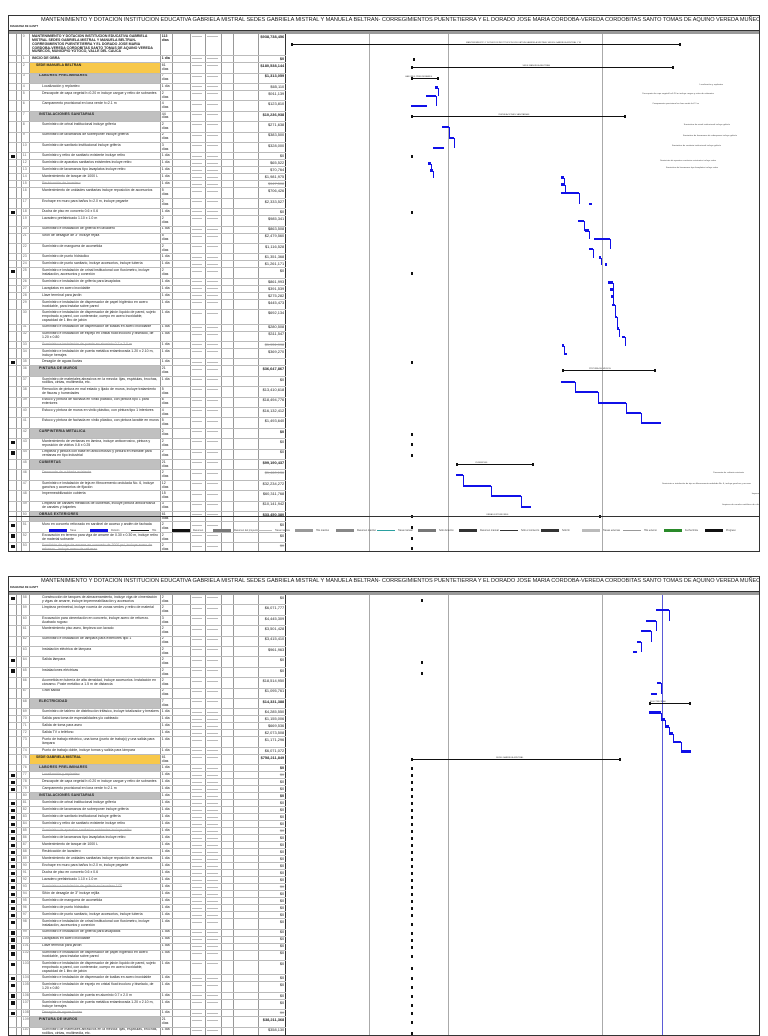 Image resolution: width=768 pixels, height=1036 pixels. I want to click on task-name: Salida TV o teléfono, so click(95, 733).